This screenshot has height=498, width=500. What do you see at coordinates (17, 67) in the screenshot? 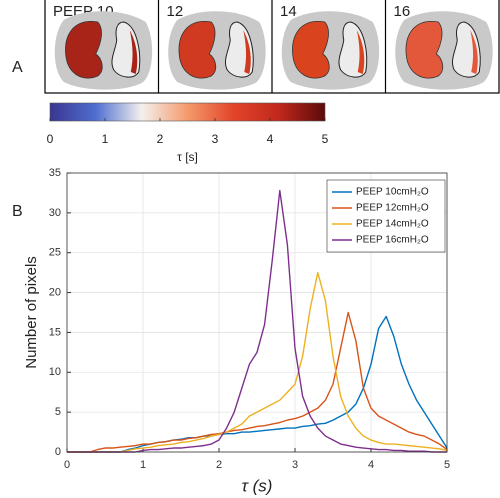
I see `panel-label: A` at bounding box center [17, 67].